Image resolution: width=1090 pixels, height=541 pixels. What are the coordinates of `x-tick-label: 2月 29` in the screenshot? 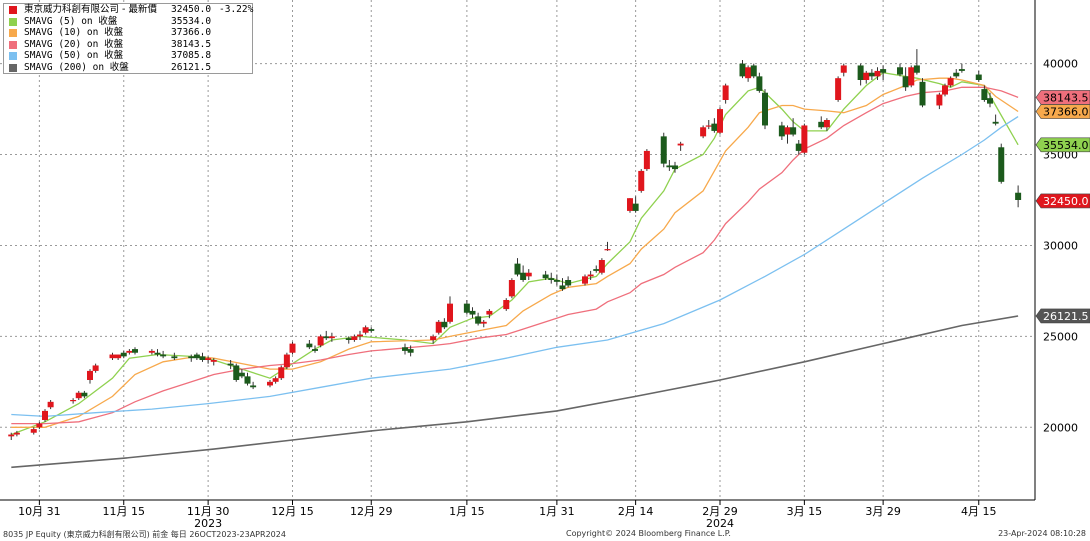 It's located at (720, 511).